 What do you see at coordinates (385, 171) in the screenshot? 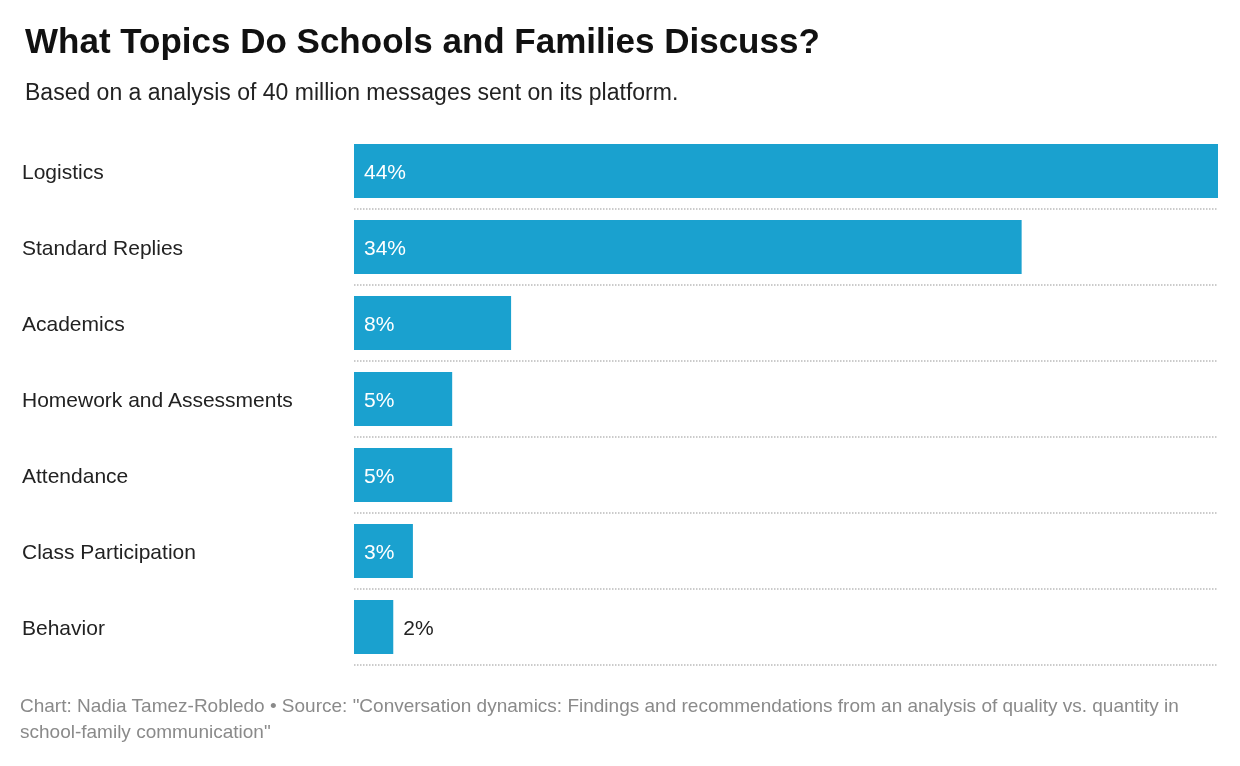
I see `data-label: 44%` at bounding box center [385, 171].